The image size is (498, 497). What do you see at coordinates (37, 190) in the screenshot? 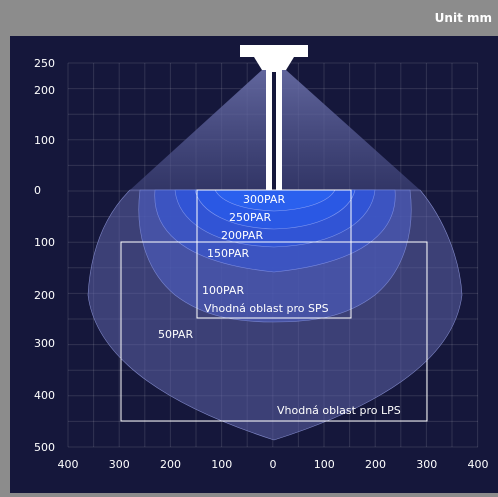
I see `y-axis-label: 0` at bounding box center [37, 190].